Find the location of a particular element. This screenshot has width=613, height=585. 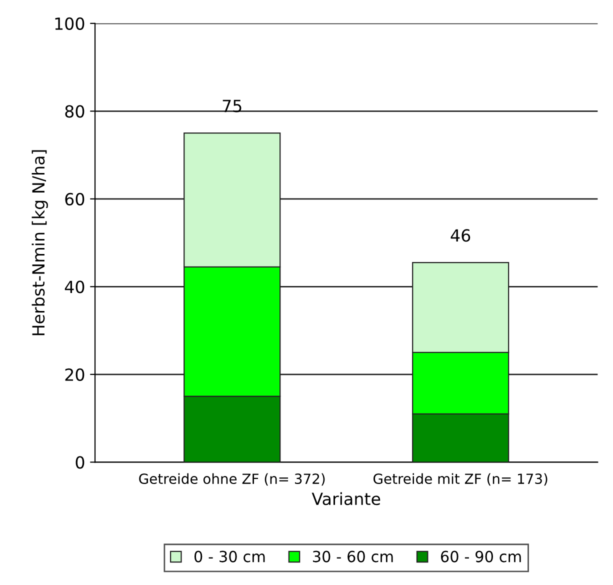

y-tick-label: 20 is located at coordinates (74, 374).